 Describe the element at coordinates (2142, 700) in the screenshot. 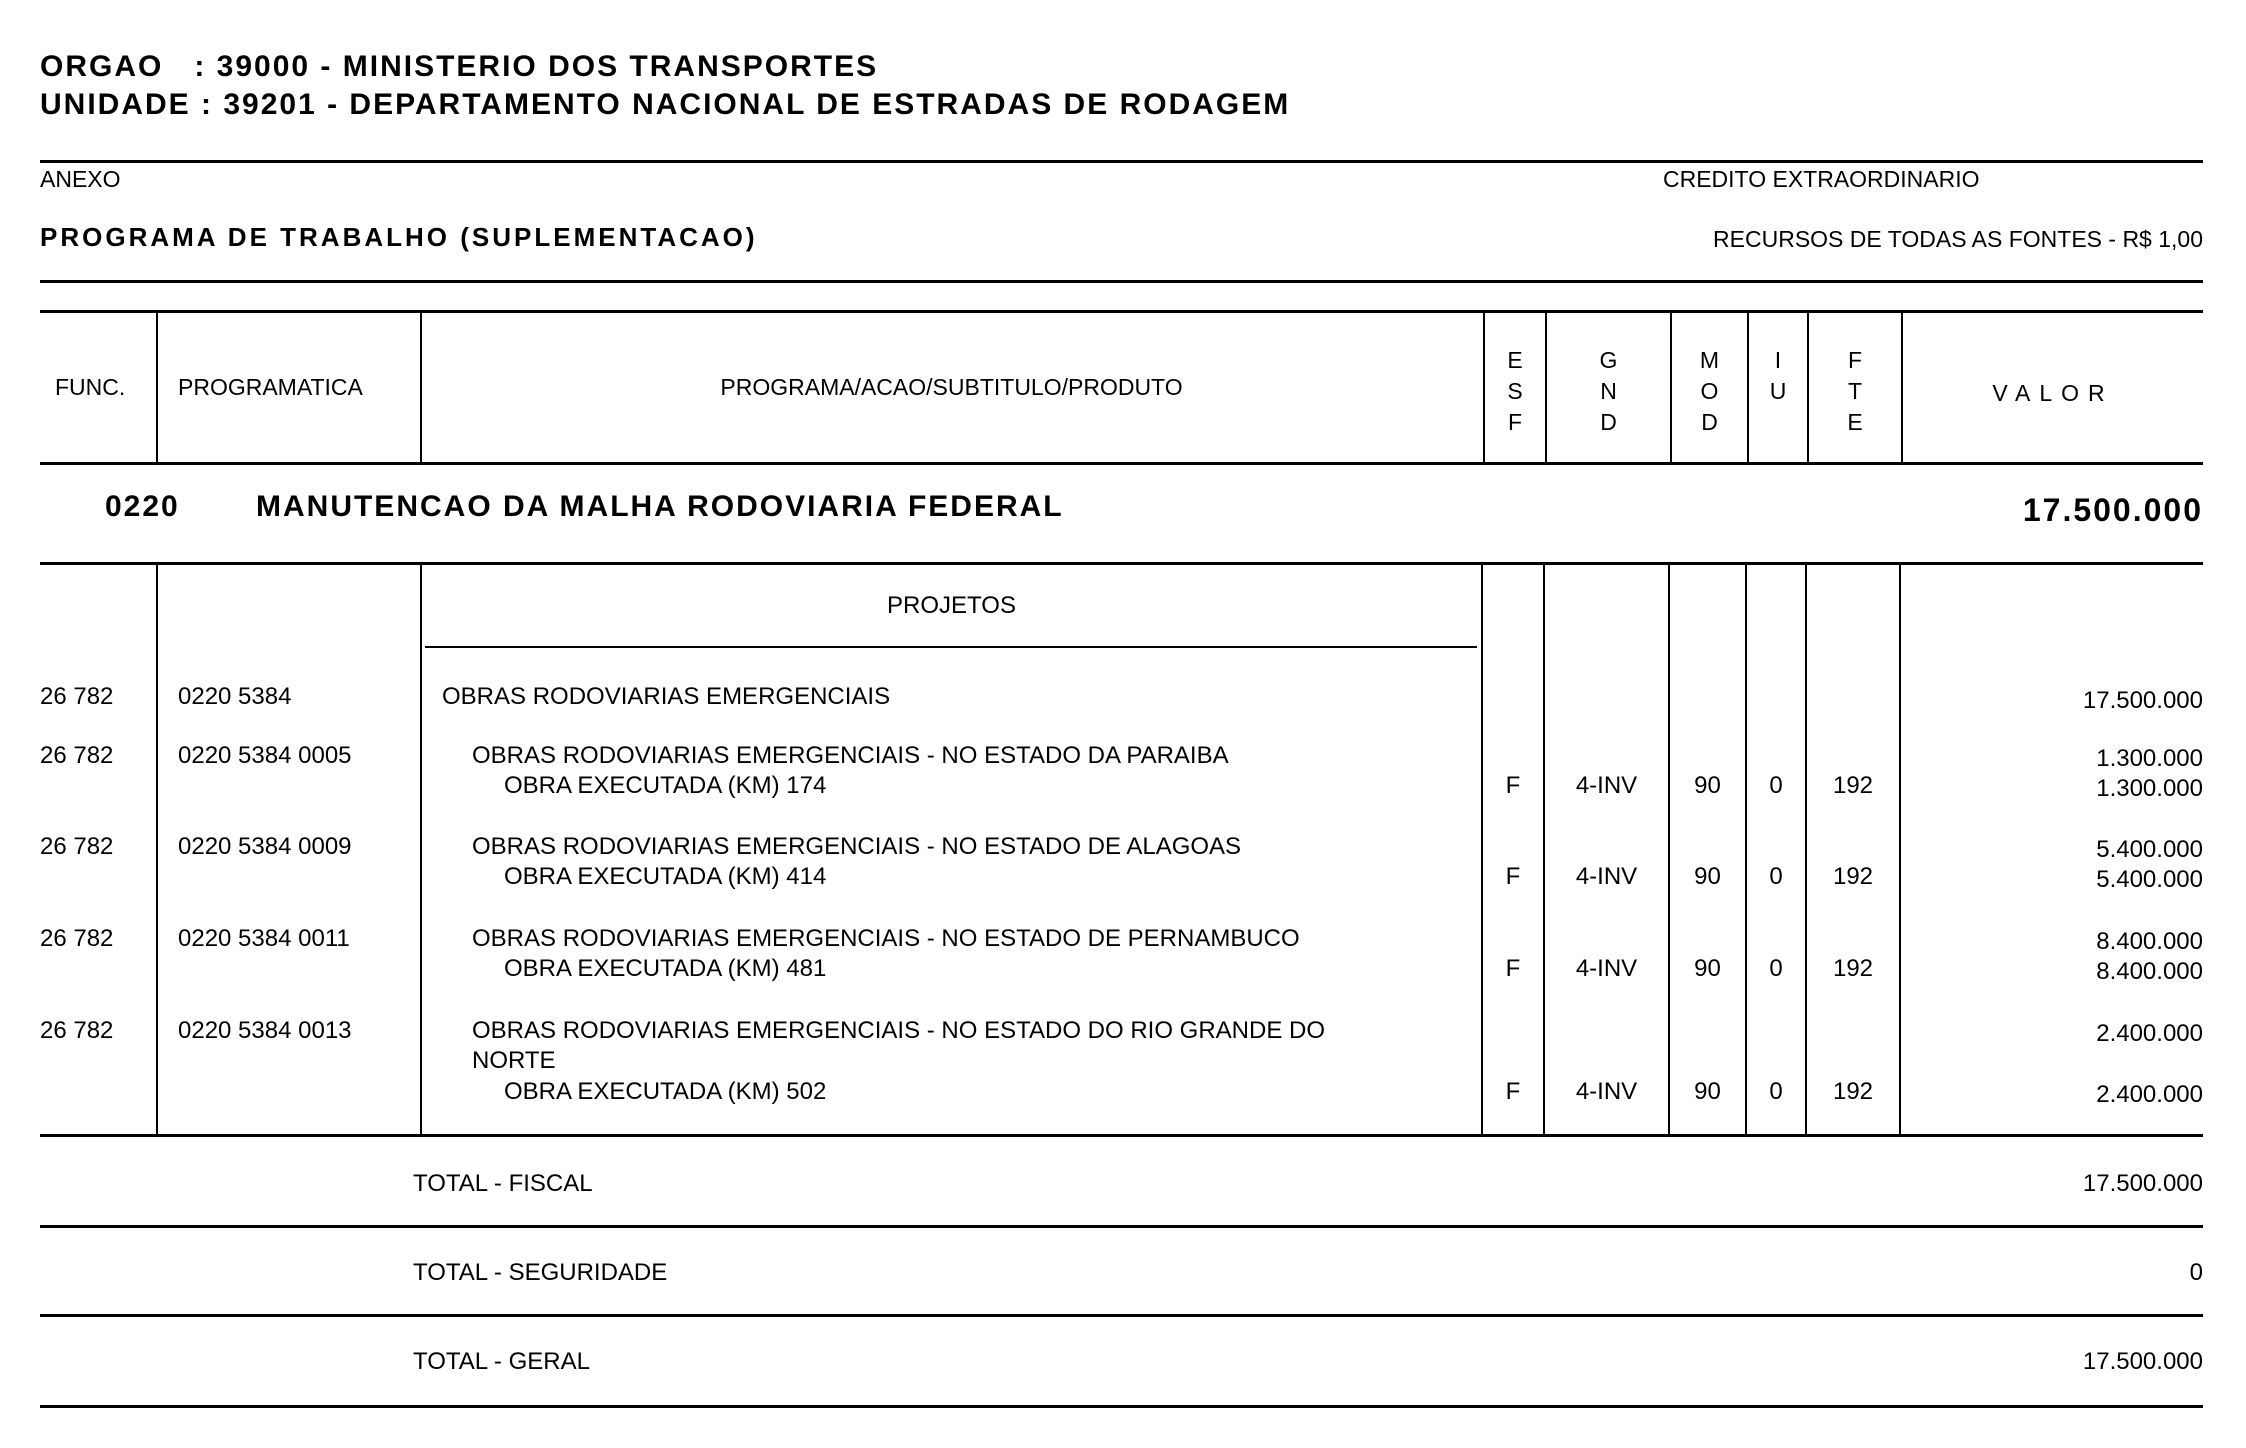

I see `action-valor: 17.500.000` at that location.